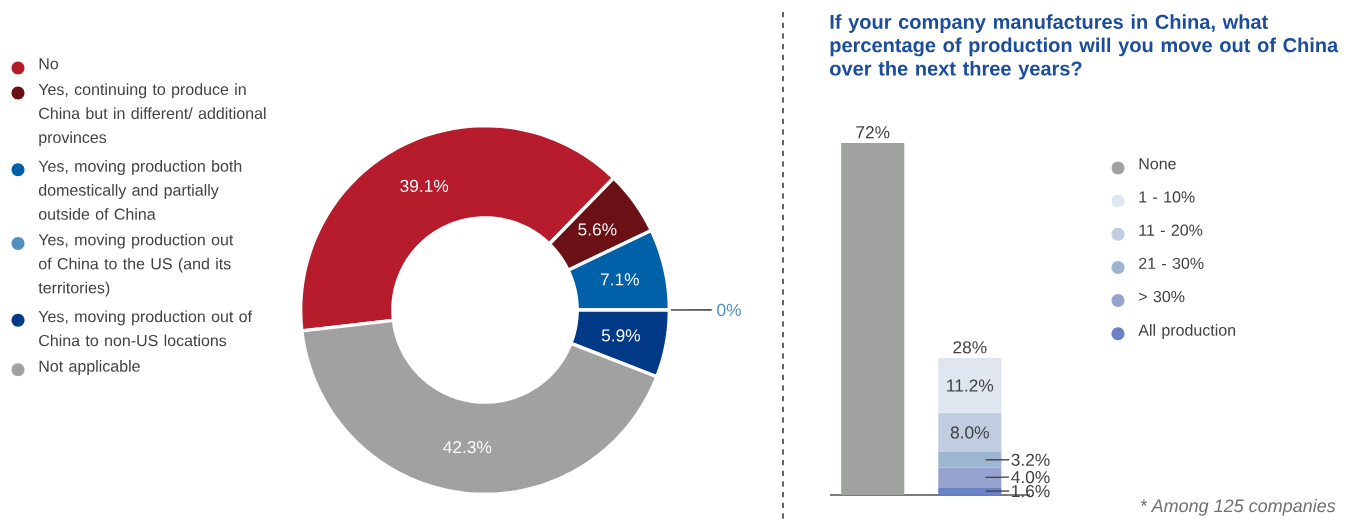  What do you see at coordinates (969, 432) in the screenshot?
I see `data-label: 8.0%` at bounding box center [969, 432].